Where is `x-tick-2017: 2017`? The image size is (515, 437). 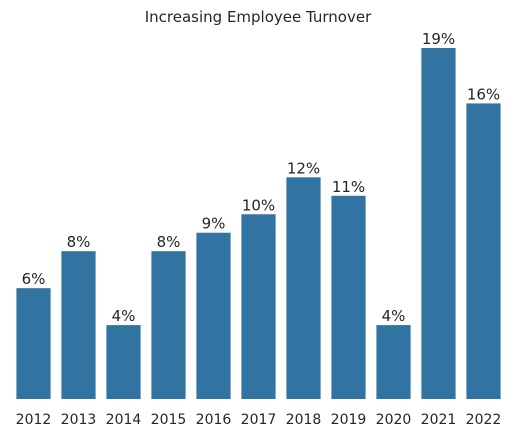
x-tick-2017: 2017 is located at coordinates (259, 420).